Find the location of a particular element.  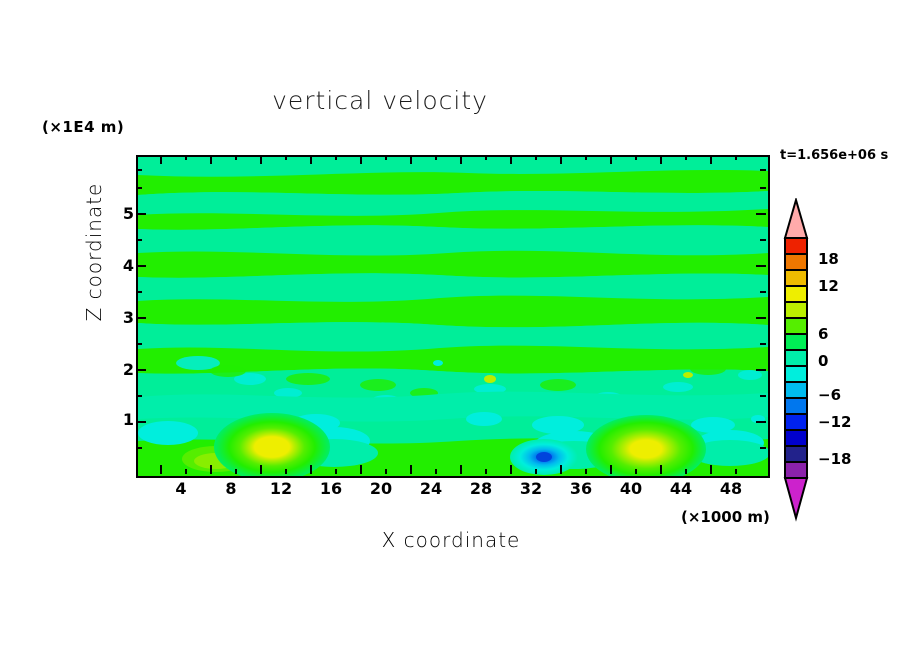

xtick-label: 44 is located at coordinates (681, 488).